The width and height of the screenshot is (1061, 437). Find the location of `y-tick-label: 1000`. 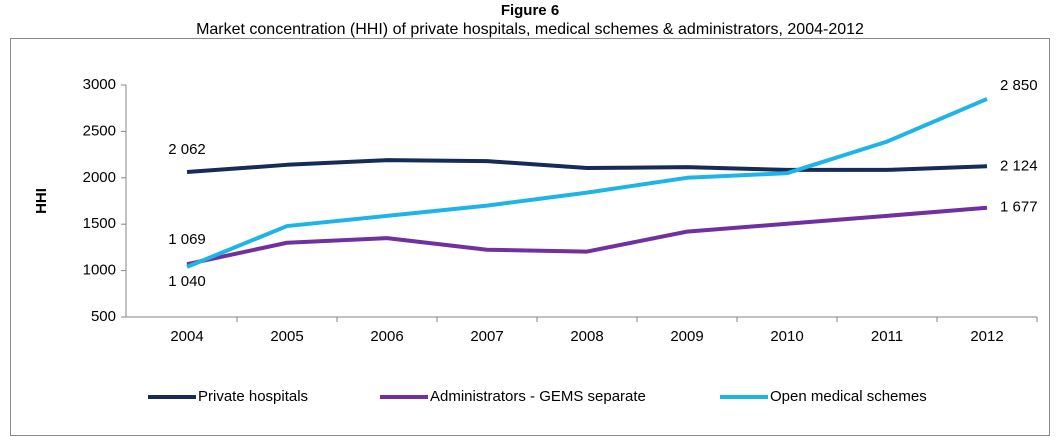

y-tick-label: 1000 is located at coordinates (99, 270).